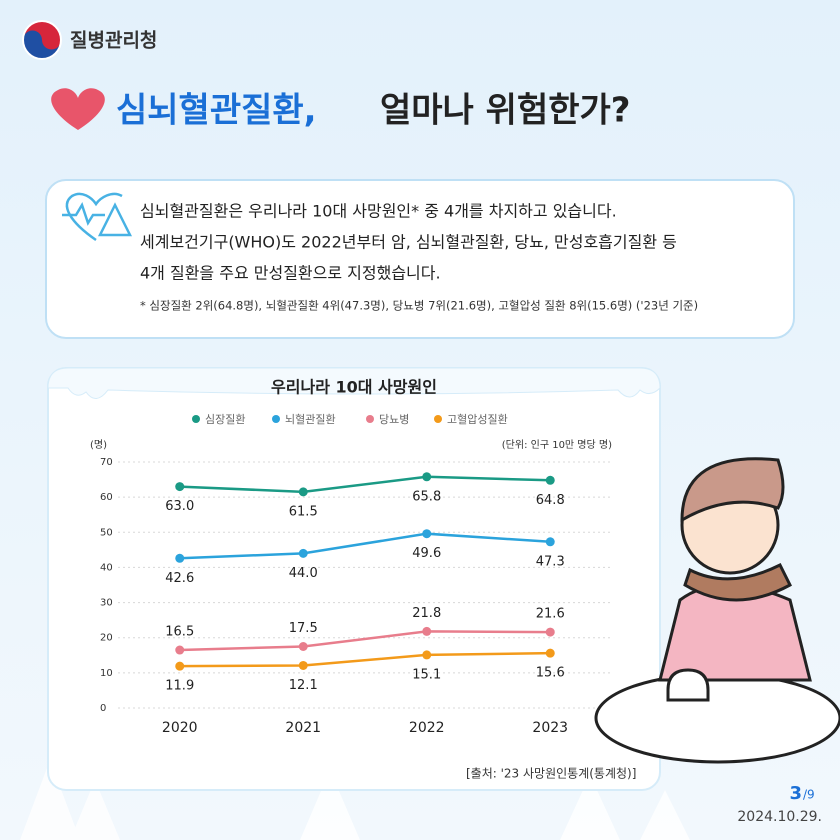  What do you see at coordinates (106, 497) in the screenshot?
I see `y-tick-label: 60` at bounding box center [106, 497].